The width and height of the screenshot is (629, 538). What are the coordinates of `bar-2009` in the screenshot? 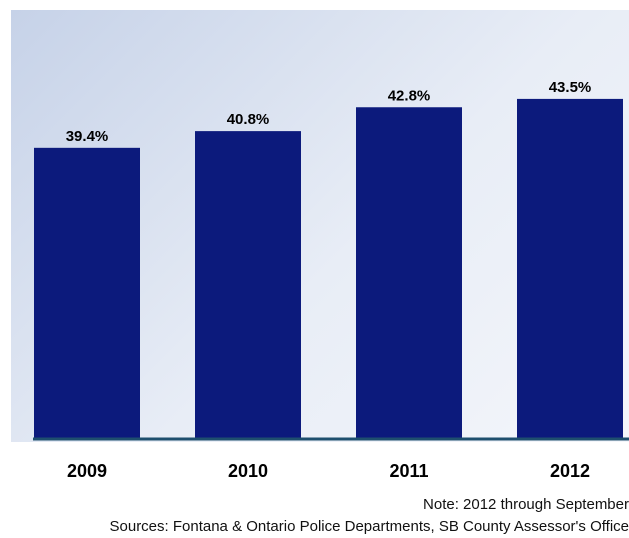 It's located at (87, 293).